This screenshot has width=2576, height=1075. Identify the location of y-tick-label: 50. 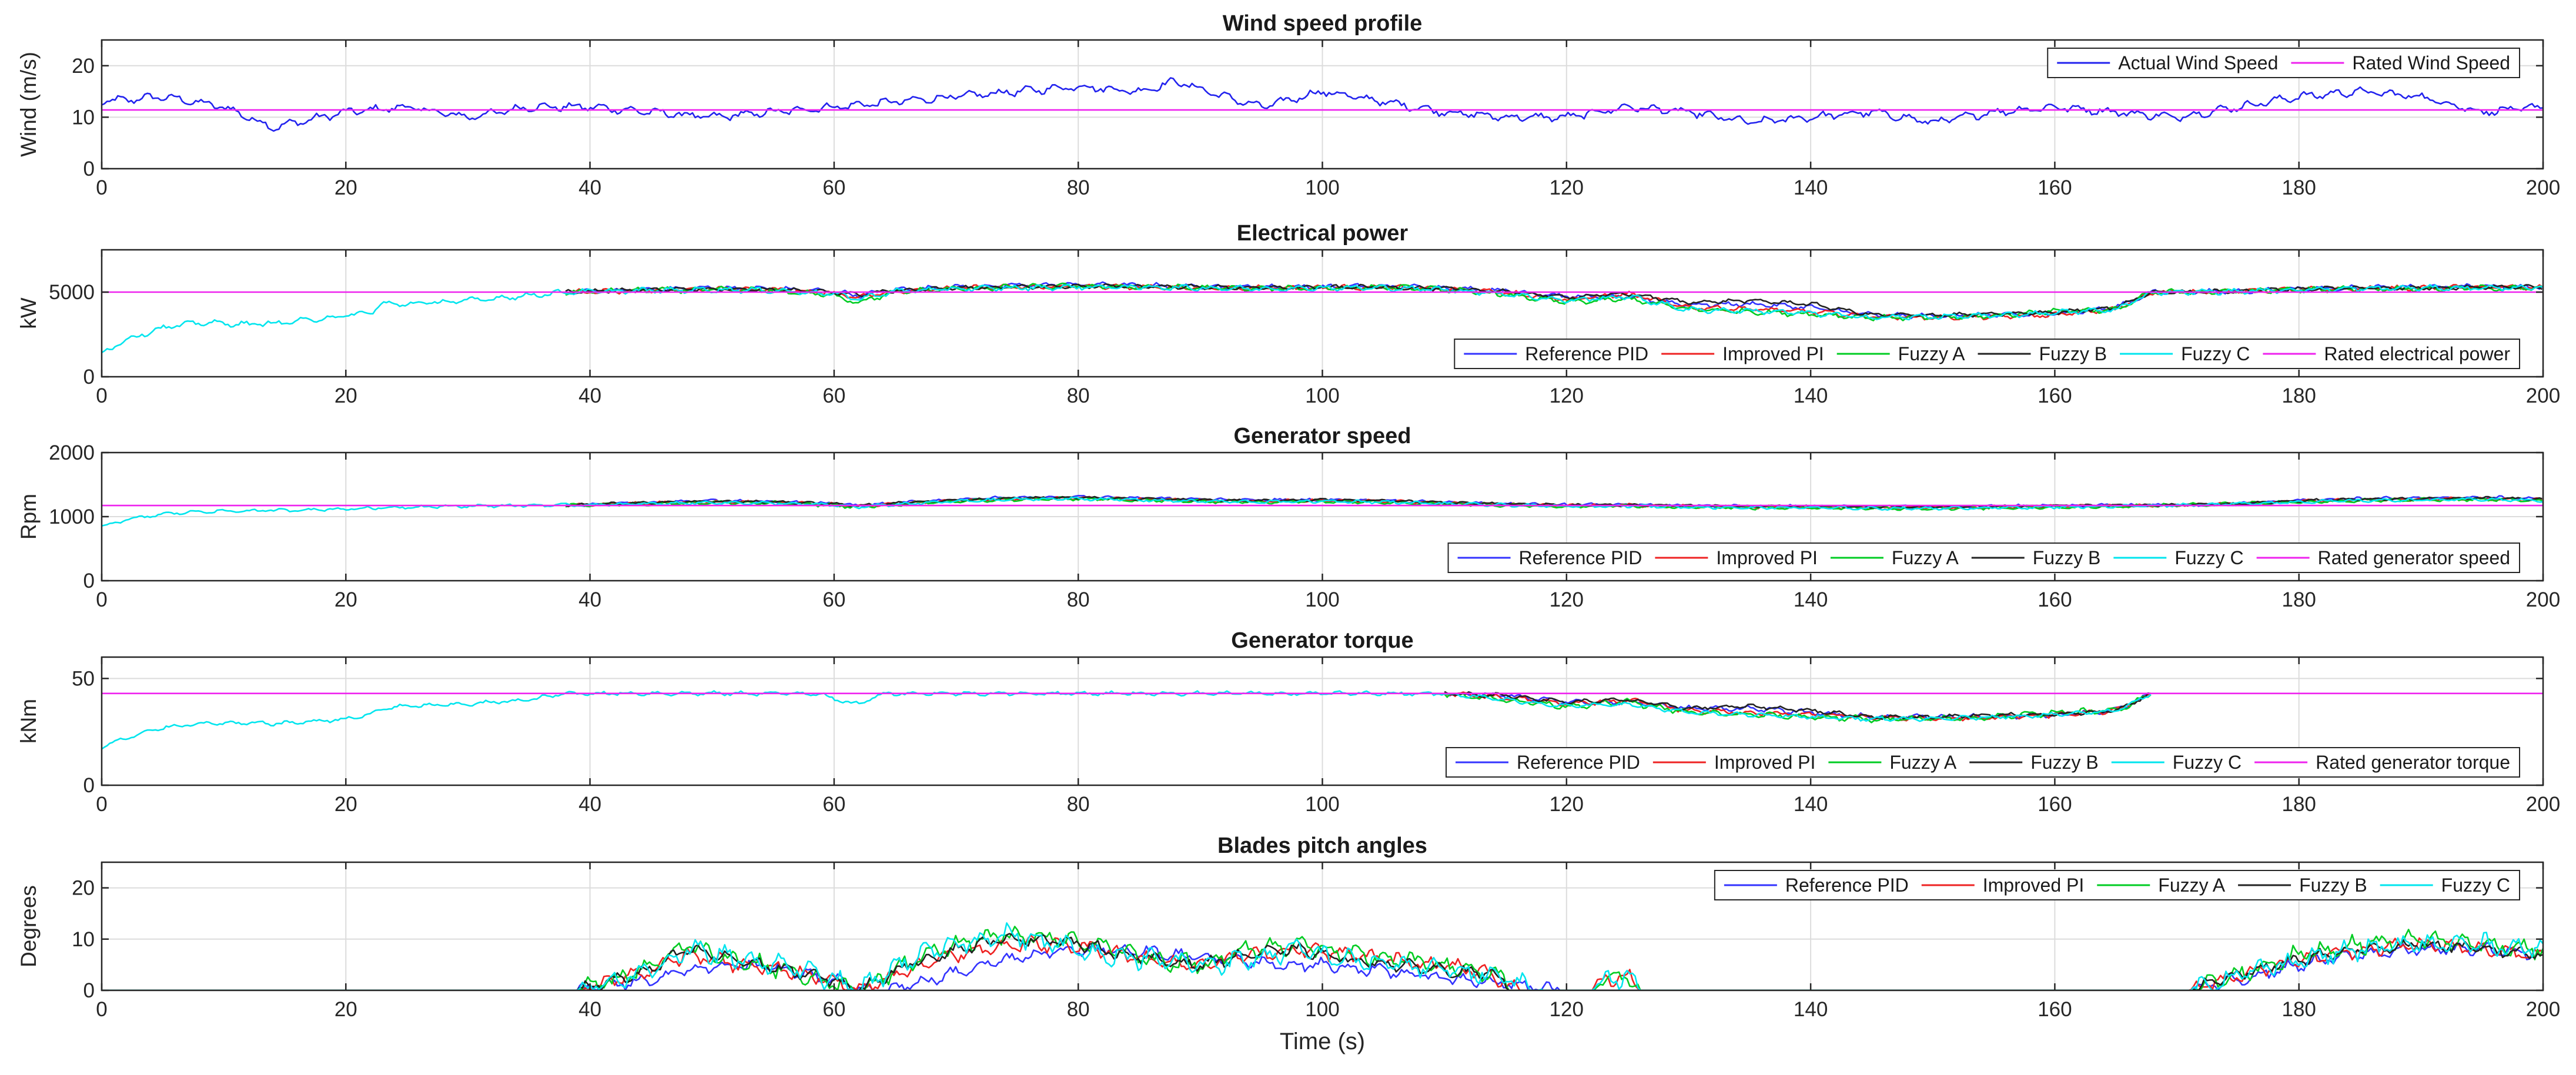
(83, 679).